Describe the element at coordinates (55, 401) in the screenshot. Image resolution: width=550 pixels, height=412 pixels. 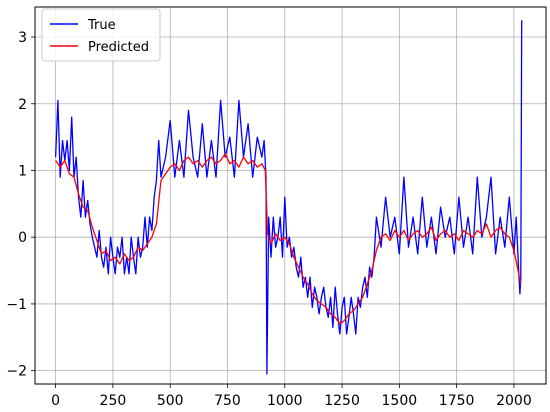
I see `x-tick-label: 0` at that location.